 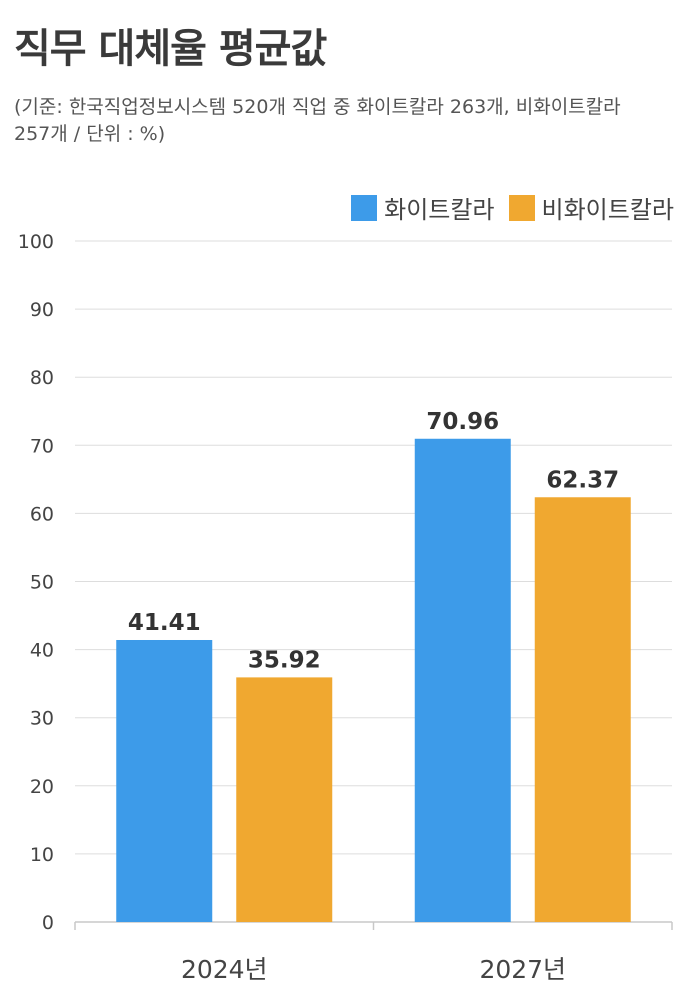 What do you see at coordinates (42, 787) in the screenshot?
I see `y-tick-label: 20` at bounding box center [42, 787].